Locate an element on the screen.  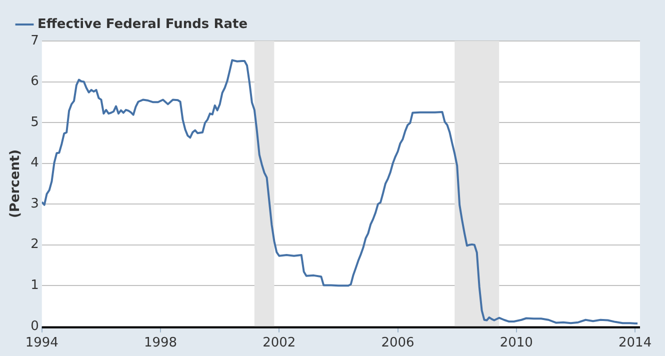
x-tick-label: 1994 is located at coordinates (41, 343).